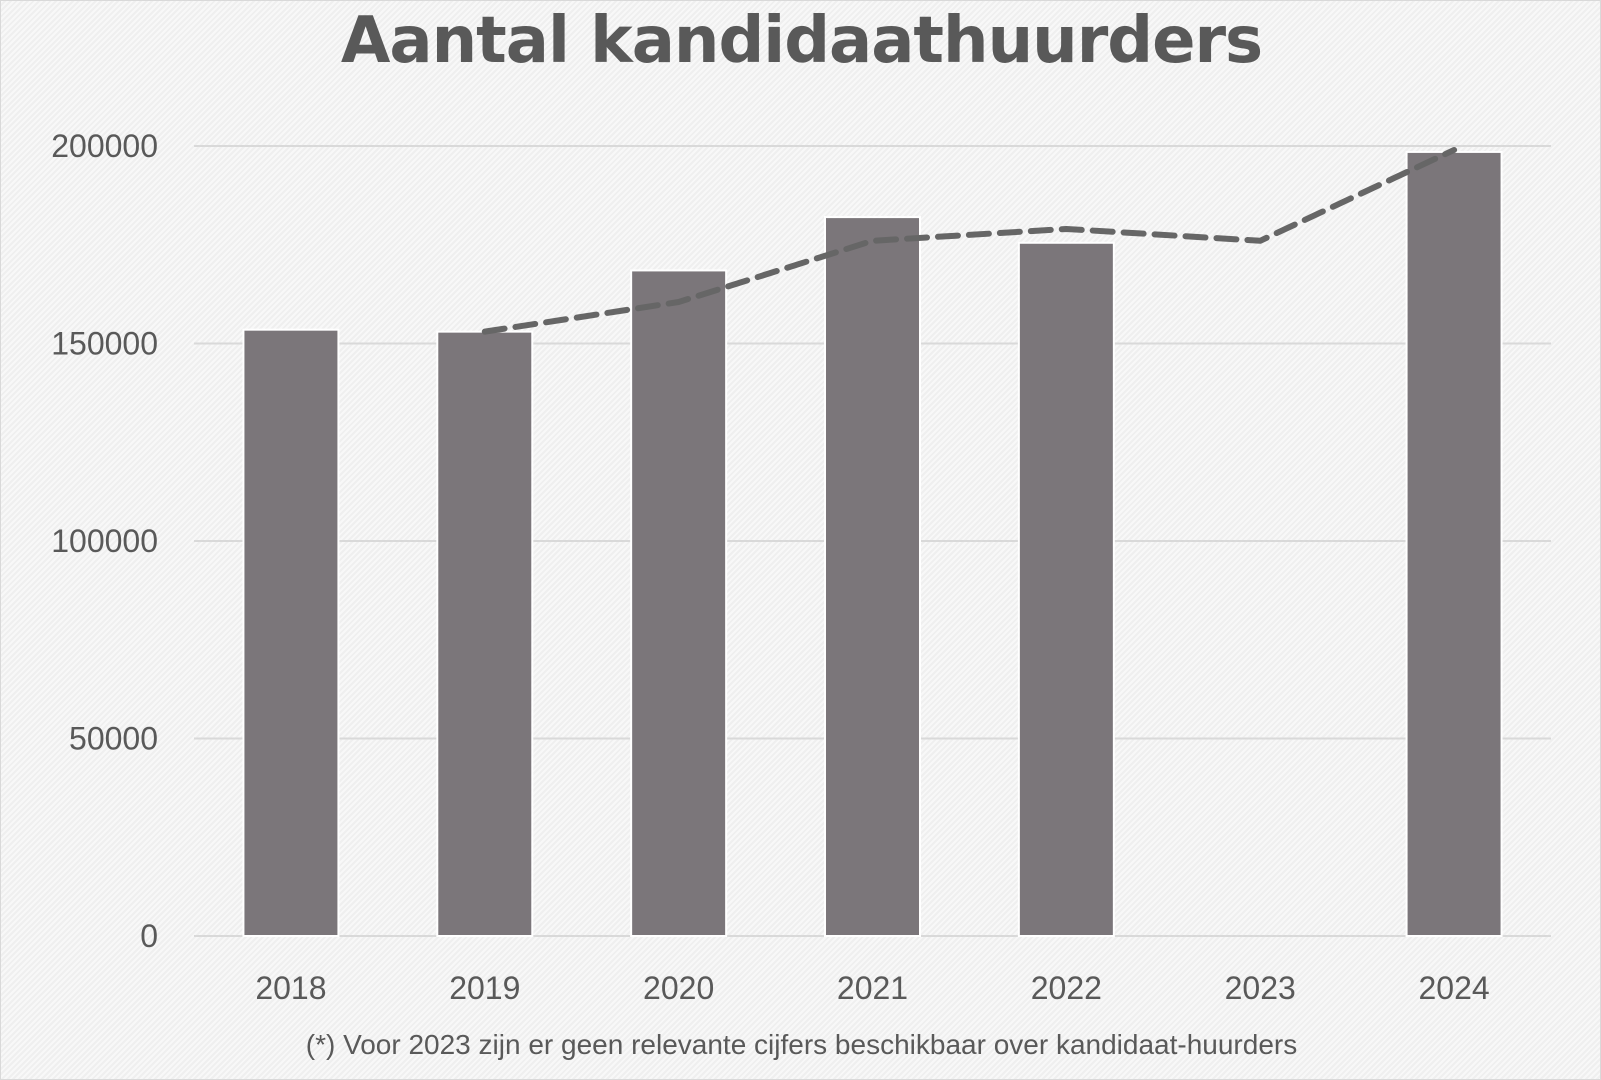 The height and width of the screenshot is (1080, 1601). Describe the element at coordinates (1066, 988) in the screenshot. I see `x-tick-label: 2022` at that location.